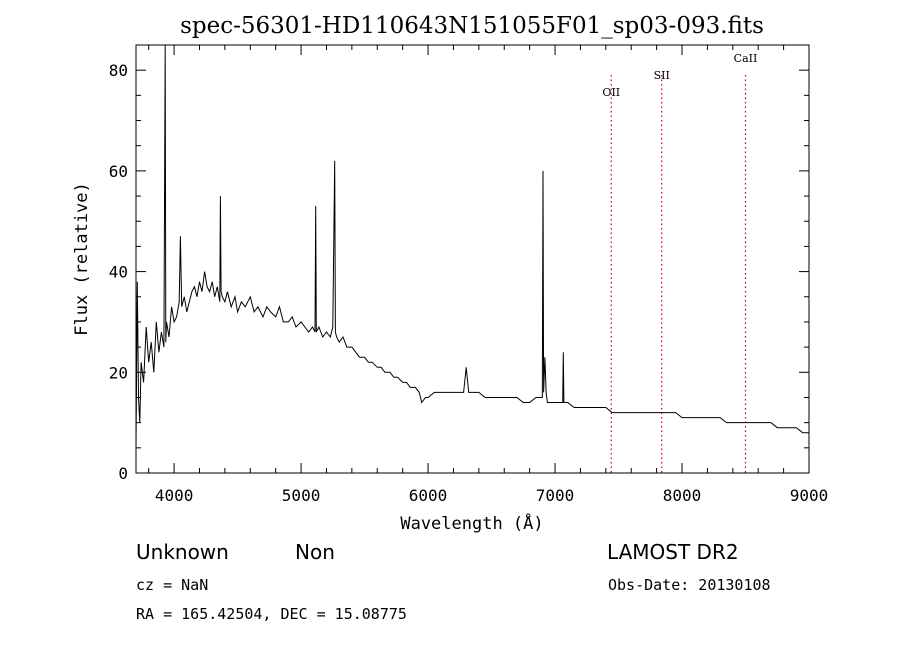  Describe the element at coordinates (809, 495) in the screenshot. I see `x-tick-label: 9000` at that location.